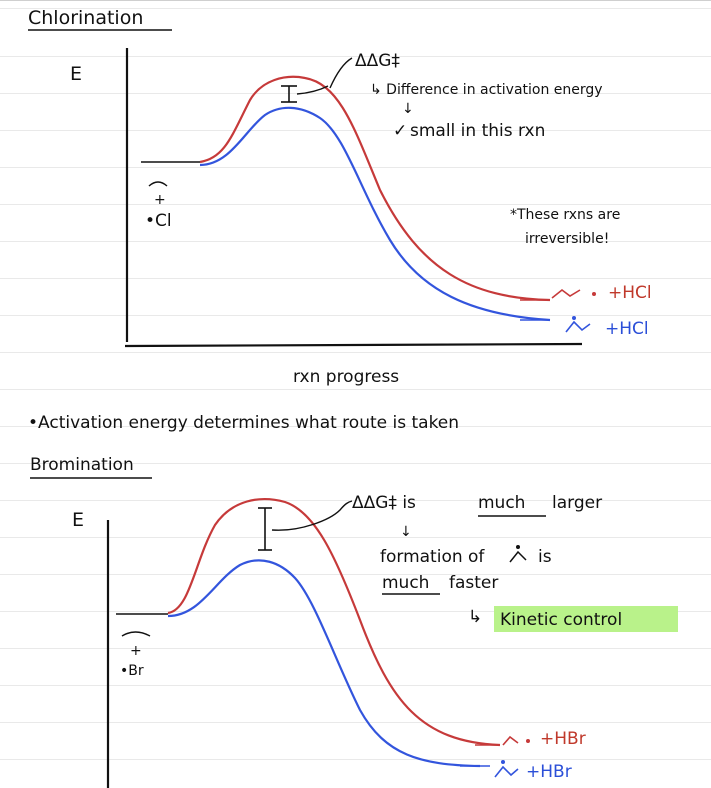 The image size is (711, 788). I want to click on bromination-formation-radical-dot, so click(518, 547).